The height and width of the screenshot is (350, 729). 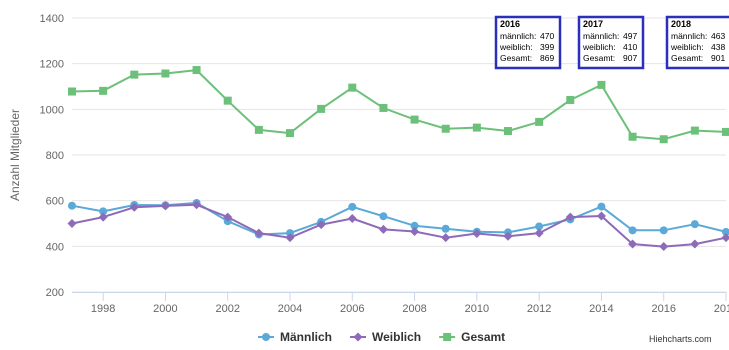 I want to click on legend-marker-männlich, so click(x=266, y=337).